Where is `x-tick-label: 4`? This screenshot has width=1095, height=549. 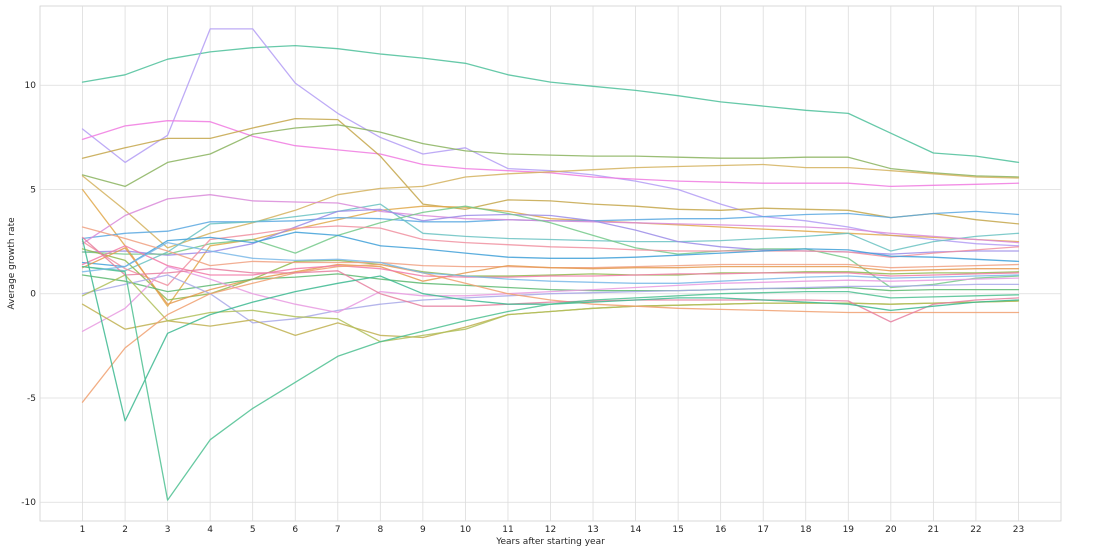
x-tick-label: 4 is located at coordinates (210, 530).